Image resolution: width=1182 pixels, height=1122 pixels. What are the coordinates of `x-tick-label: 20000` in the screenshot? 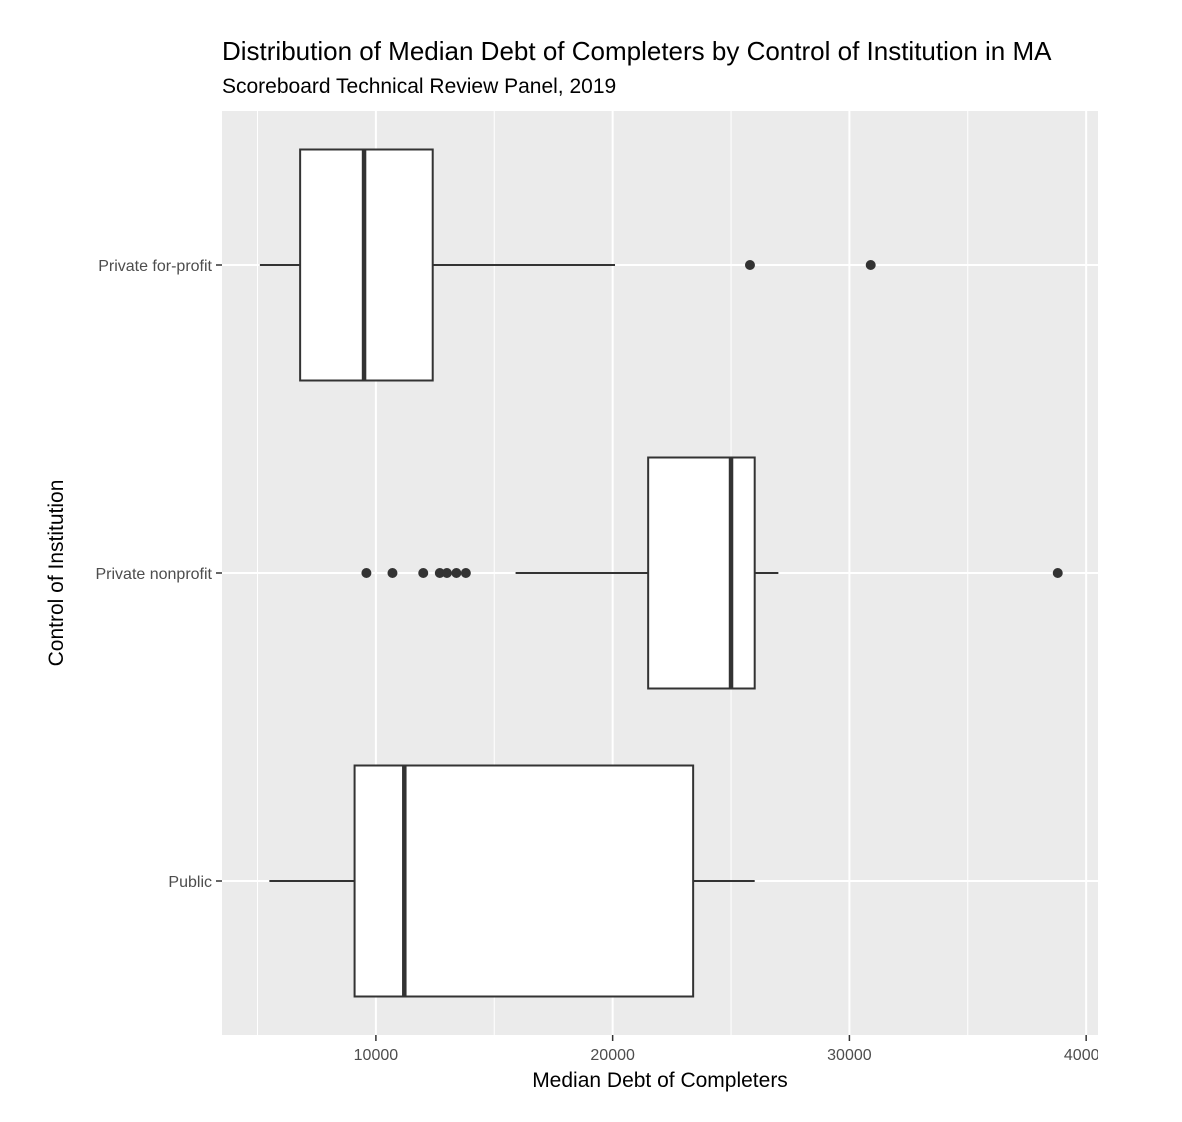 It's located at (612, 1055).